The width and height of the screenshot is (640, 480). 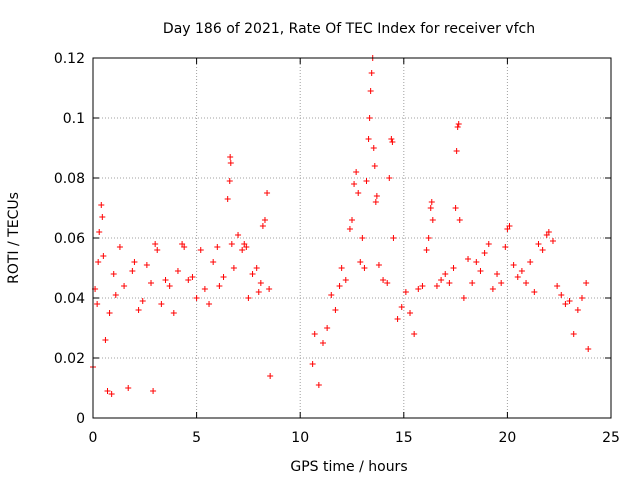 What do you see at coordinates (196, 438) in the screenshot?
I see `x-tick-label: 5` at bounding box center [196, 438].